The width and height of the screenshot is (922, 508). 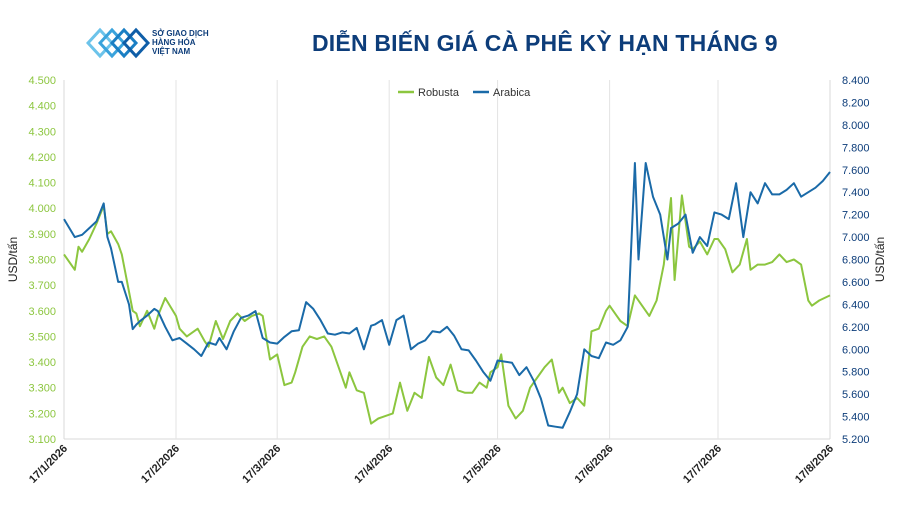 I want to click on y-right-tick-label: 8.400, so click(x=856, y=81).